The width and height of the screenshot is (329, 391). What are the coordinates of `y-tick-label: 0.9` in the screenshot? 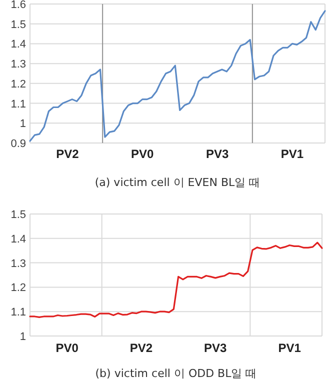 It's located at (18, 144).